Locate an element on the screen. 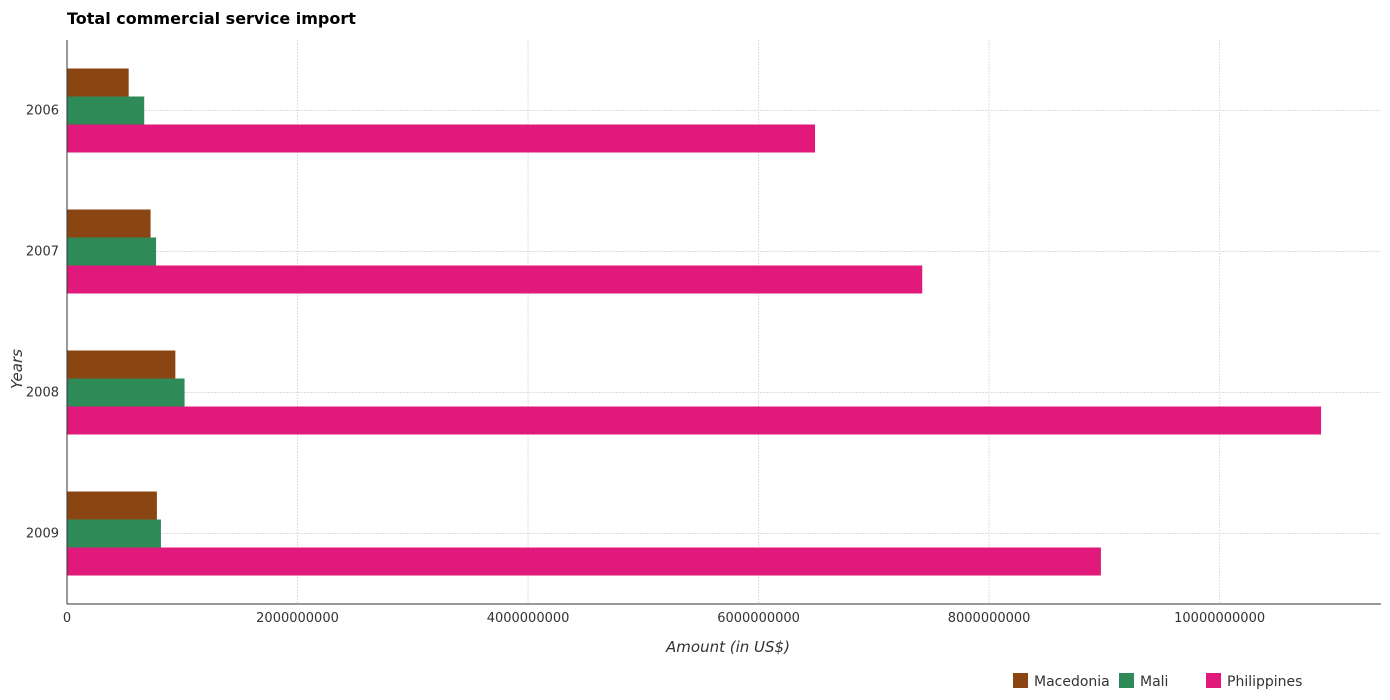 The width and height of the screenshot is (1390, 700). legend-label-philippines: Philippines is located at coordinates (1264, 682).